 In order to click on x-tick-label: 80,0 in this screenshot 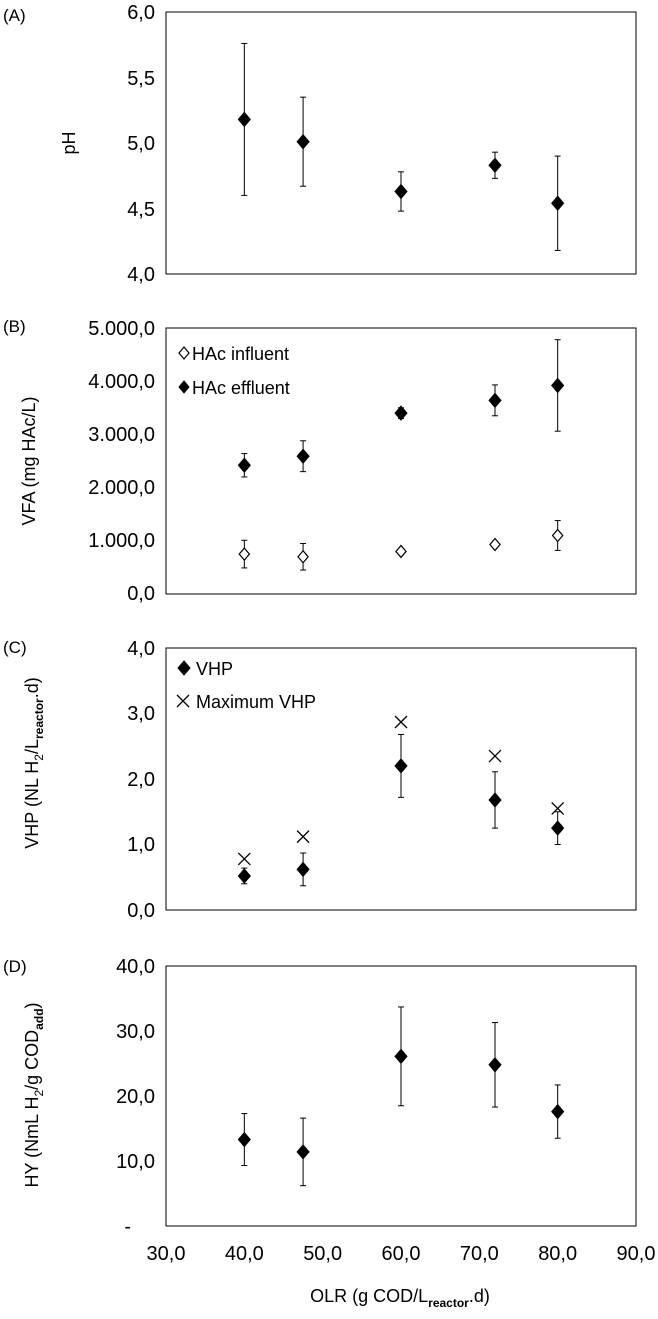, I will do `click(557, 1254)`.